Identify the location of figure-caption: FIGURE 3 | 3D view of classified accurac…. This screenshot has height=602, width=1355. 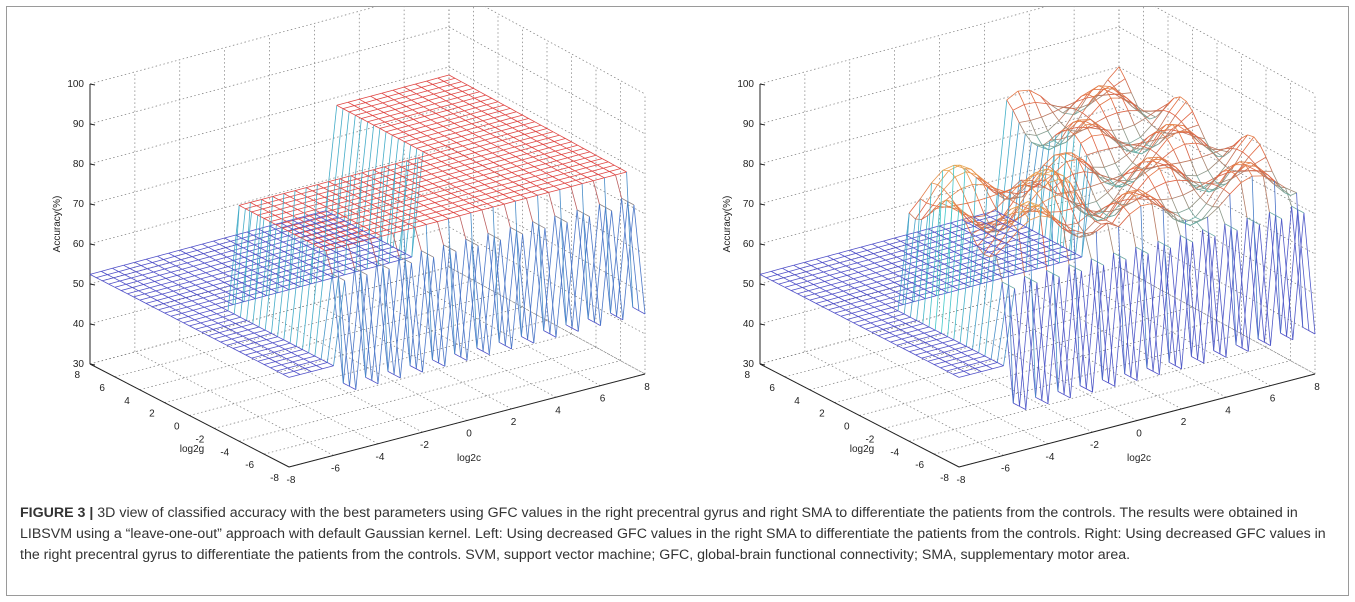
(680, 534).